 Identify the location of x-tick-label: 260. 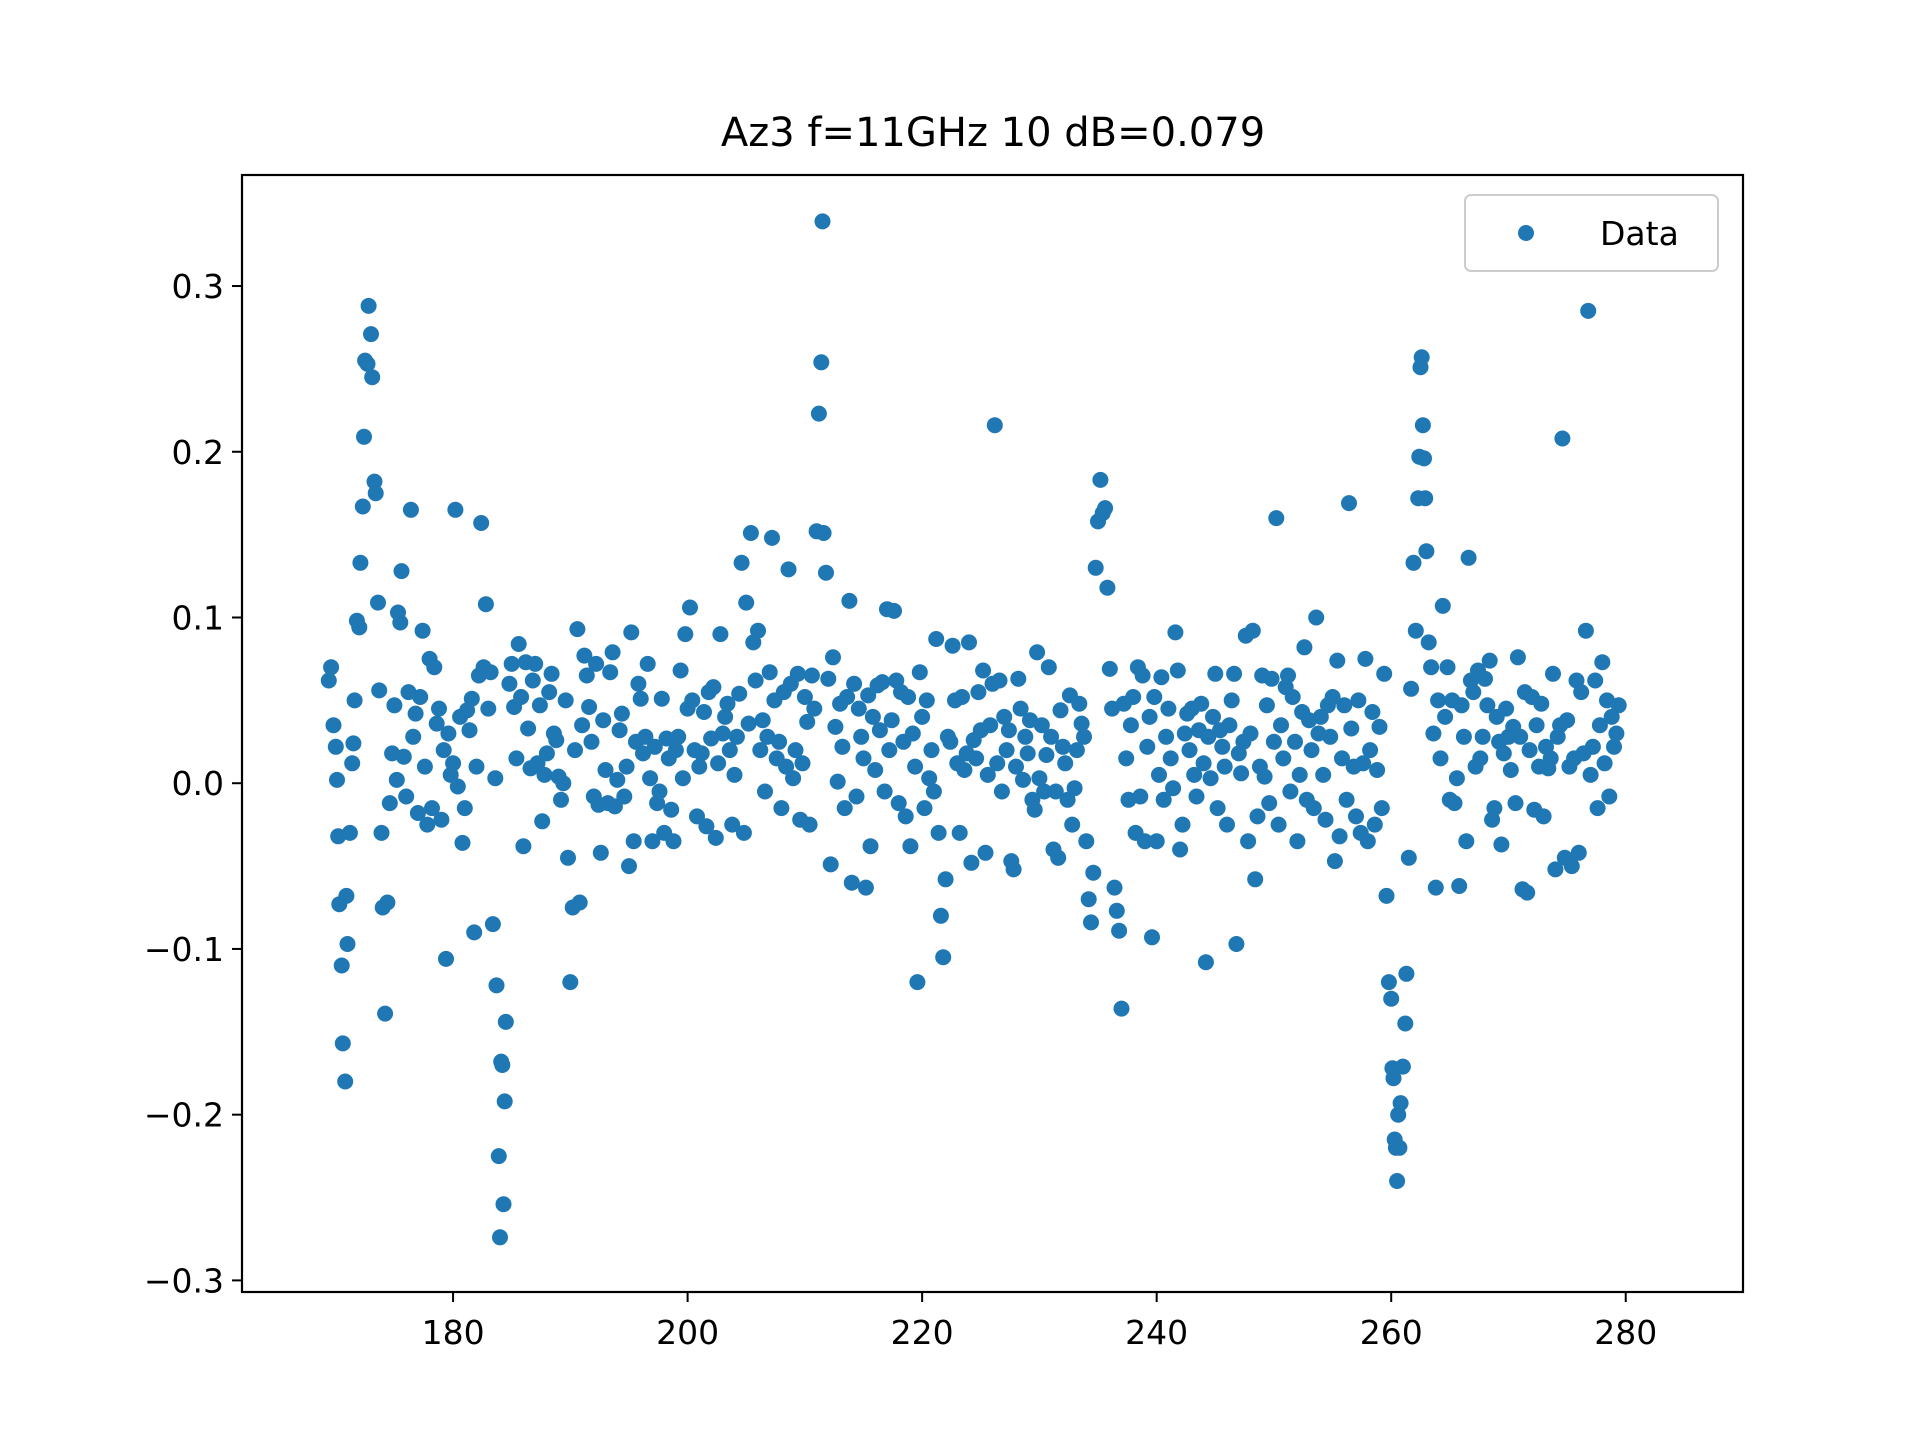
(1391, 1332).